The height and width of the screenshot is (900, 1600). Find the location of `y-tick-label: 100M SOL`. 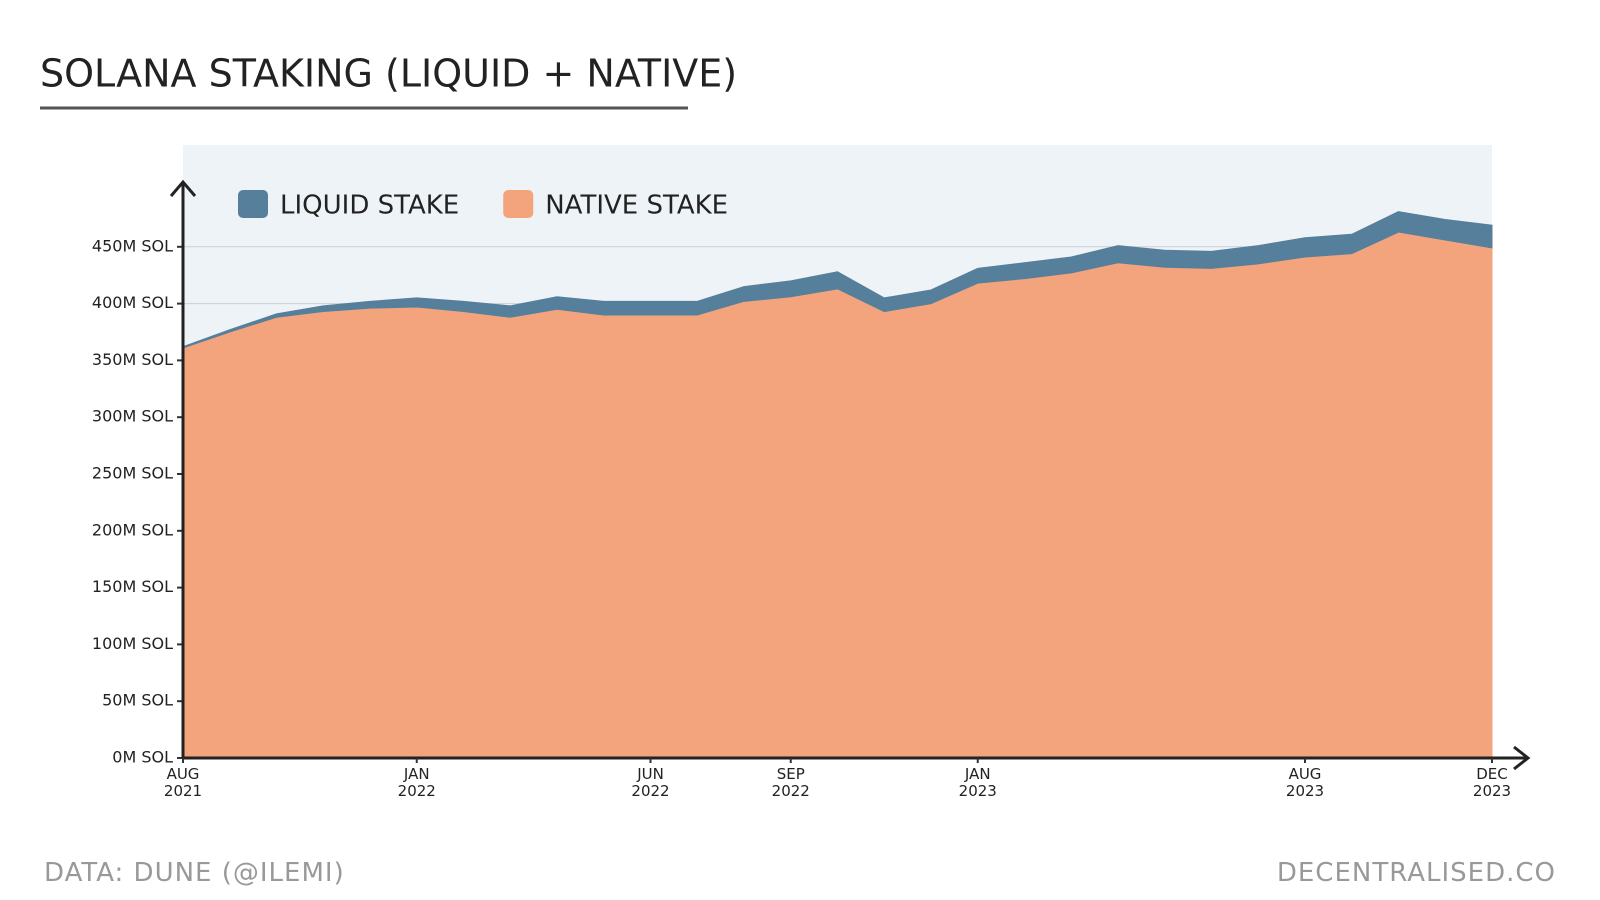

y-tick-label: 100M SOL is located at coordinates (132, 643).